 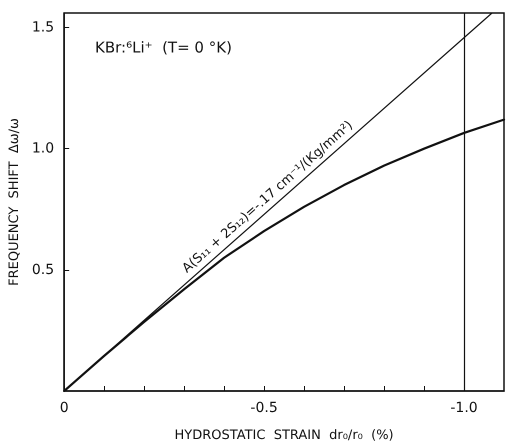 What do you see at coordinates (43, 28) in the screenshot?
I see `y-tick-label: 1.5` at bounding box center [43, 28].